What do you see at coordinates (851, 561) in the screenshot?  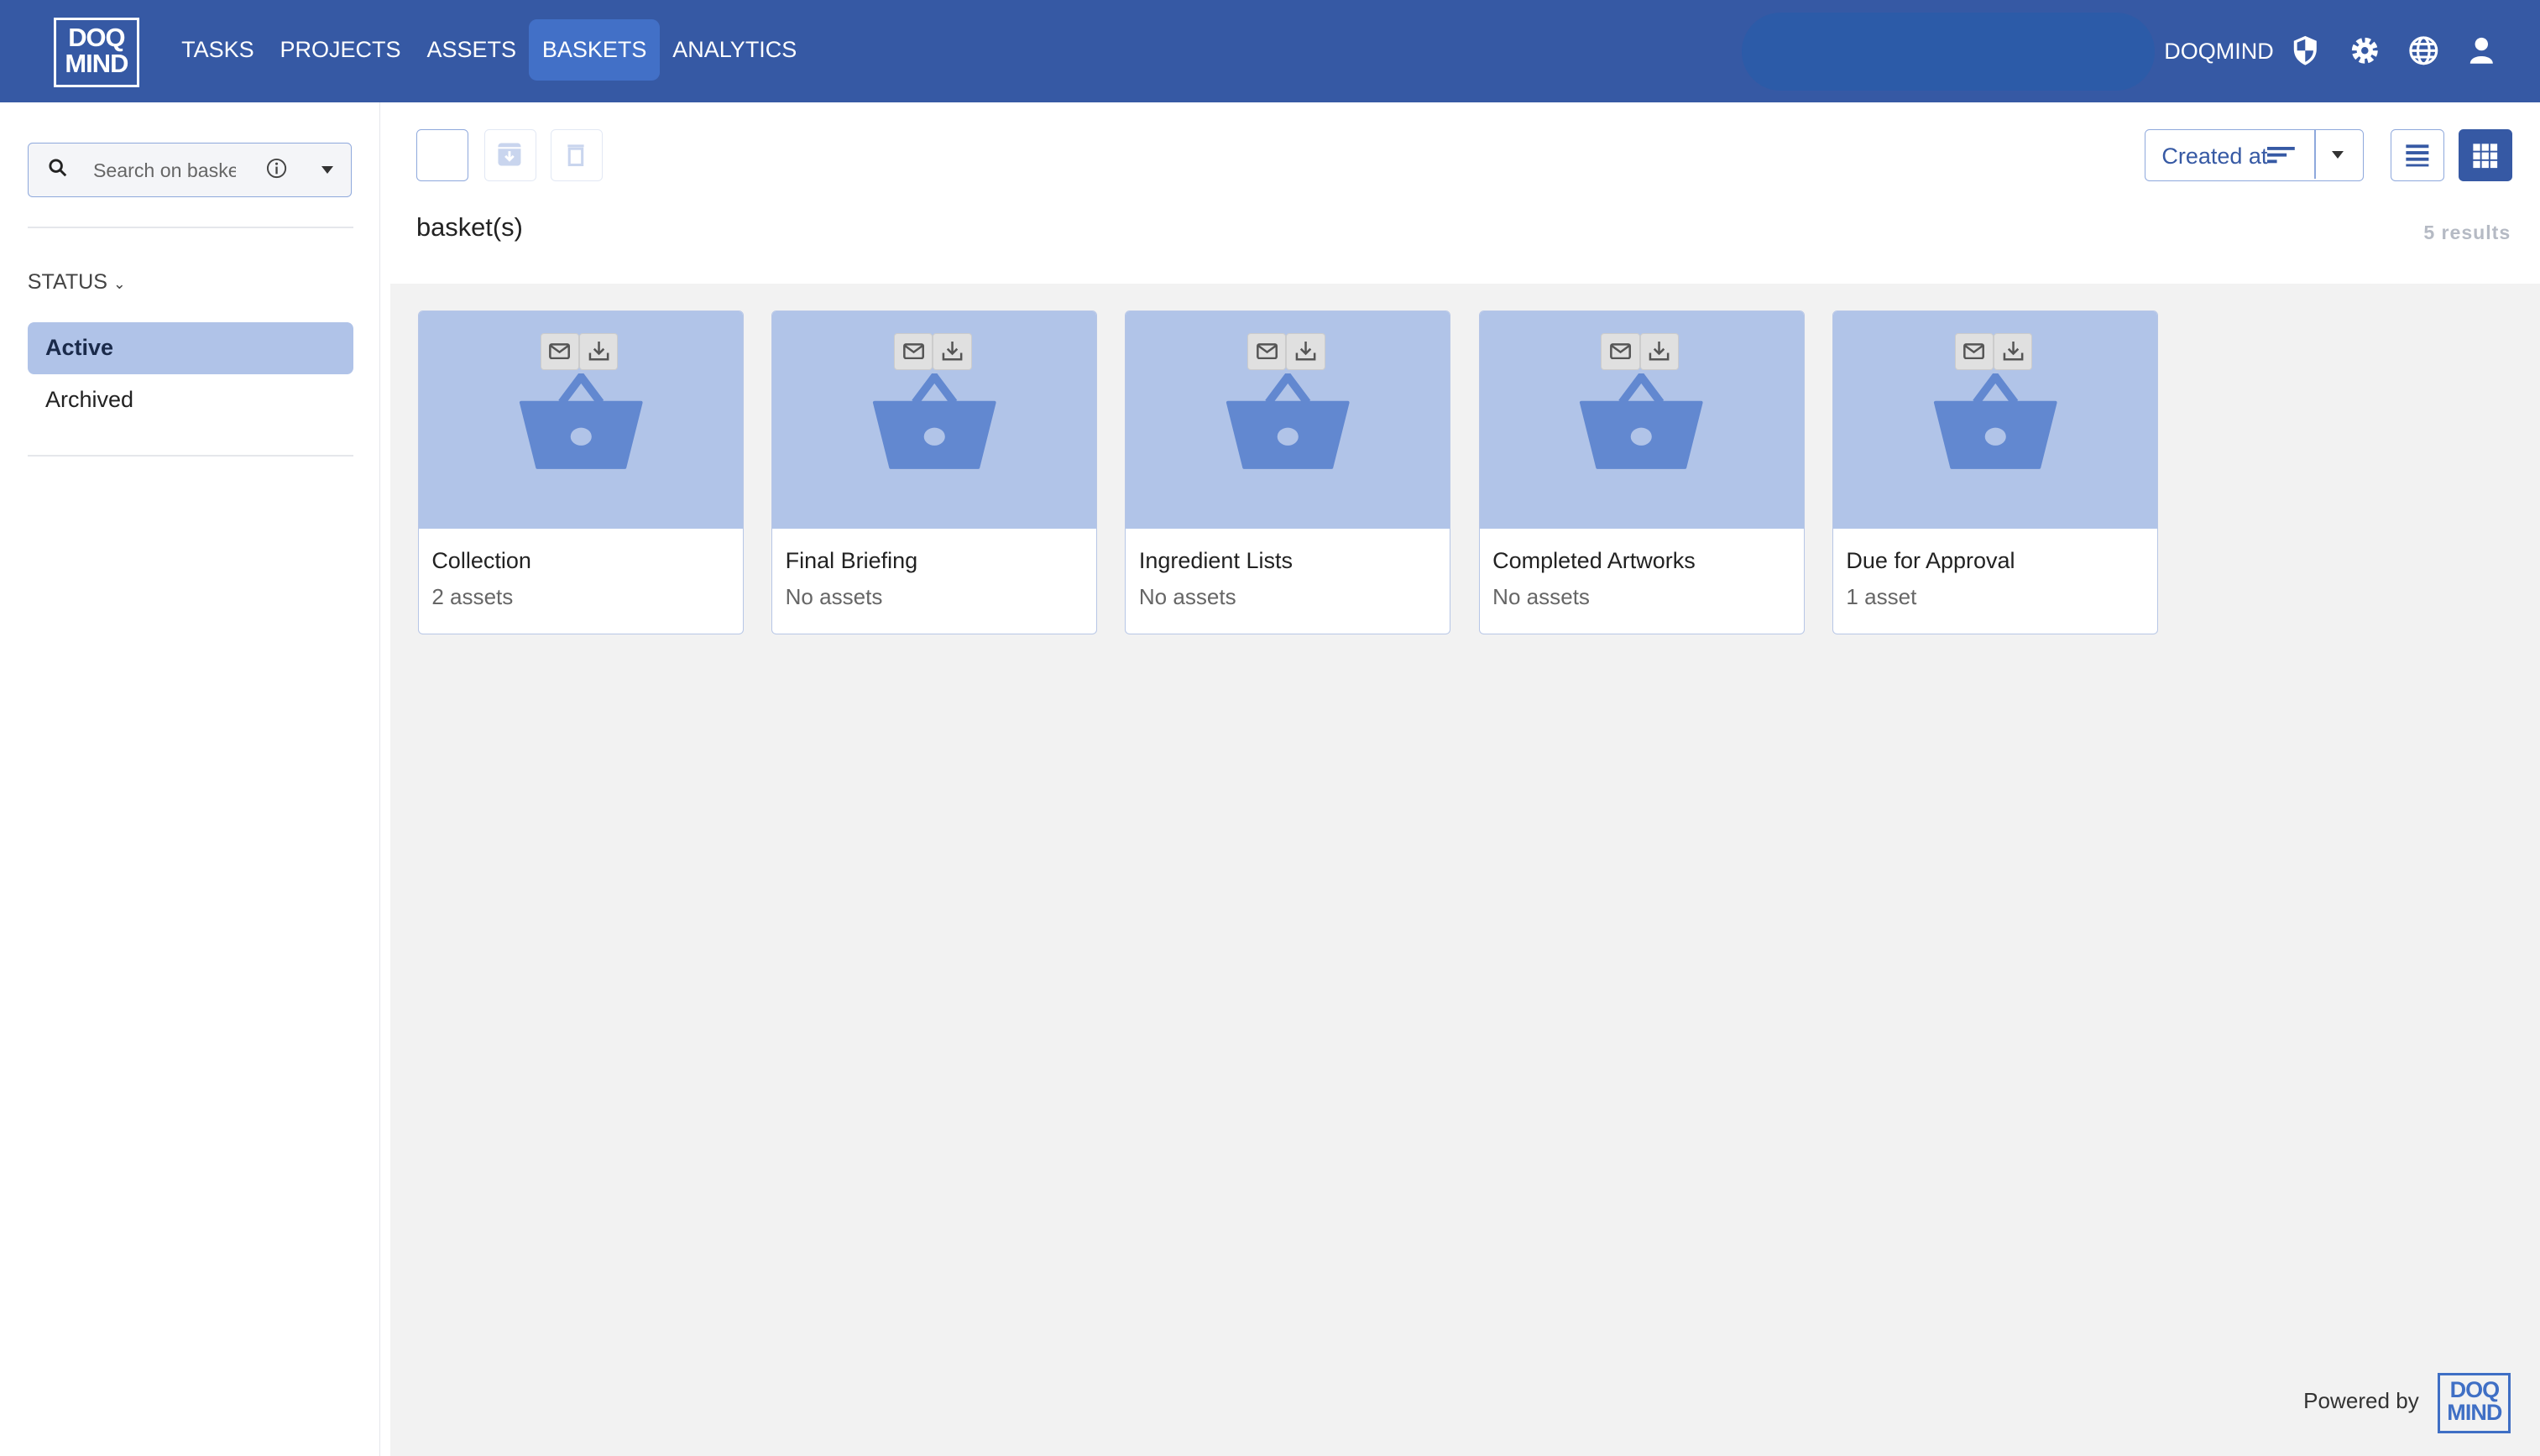 I see `basket-name: Final Briefing` at bounding box center [851, 561].